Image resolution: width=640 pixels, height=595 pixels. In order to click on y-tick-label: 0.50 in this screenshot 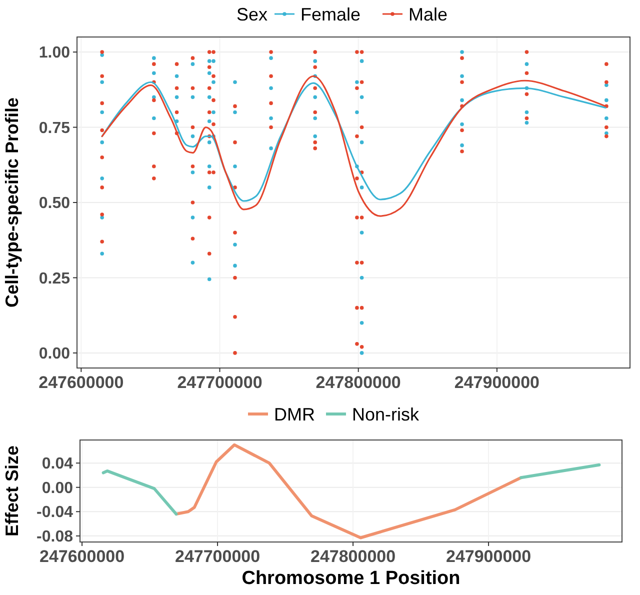, I will do `click(54, 203)`.